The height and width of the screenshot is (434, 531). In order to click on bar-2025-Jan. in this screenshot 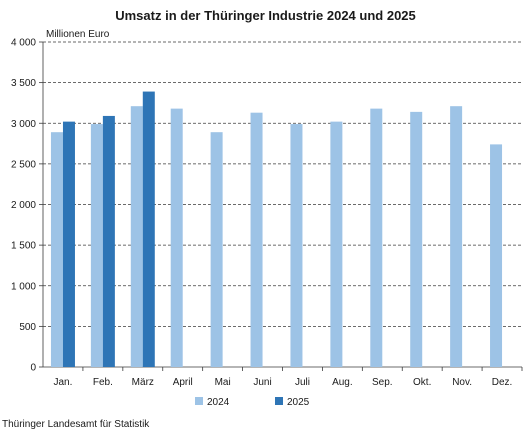, I will do `click(68, 244)`.